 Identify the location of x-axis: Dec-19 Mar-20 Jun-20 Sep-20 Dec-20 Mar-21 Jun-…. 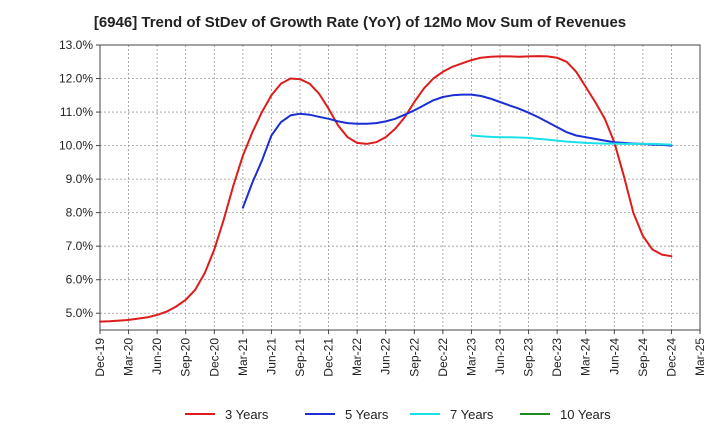
(400, 353).